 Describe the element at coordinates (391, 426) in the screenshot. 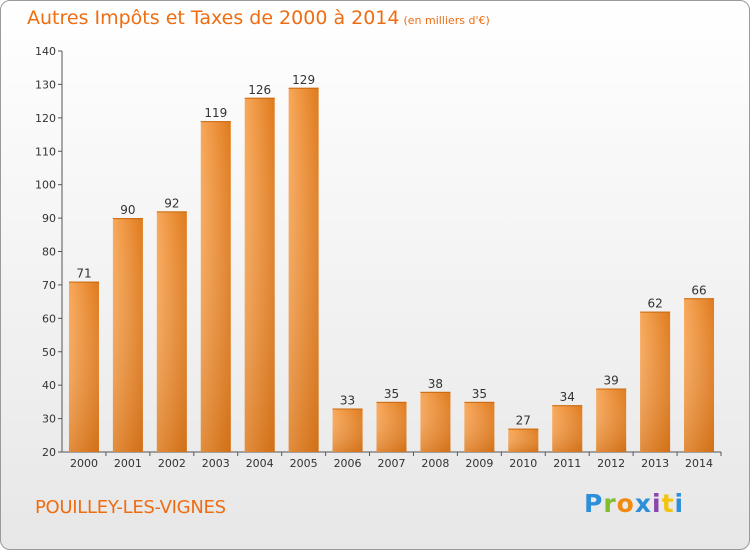

I see `bar-shade-2007` at that location.